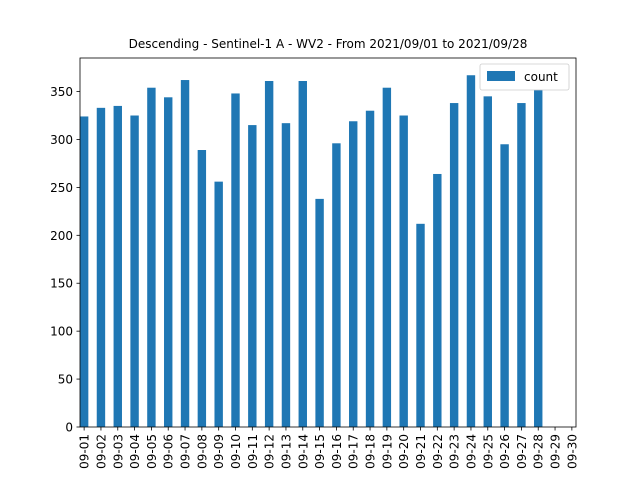  Describe the element at coordinates (61, 188) in the screenshot. I see `y-tick-label: 250` at that location.